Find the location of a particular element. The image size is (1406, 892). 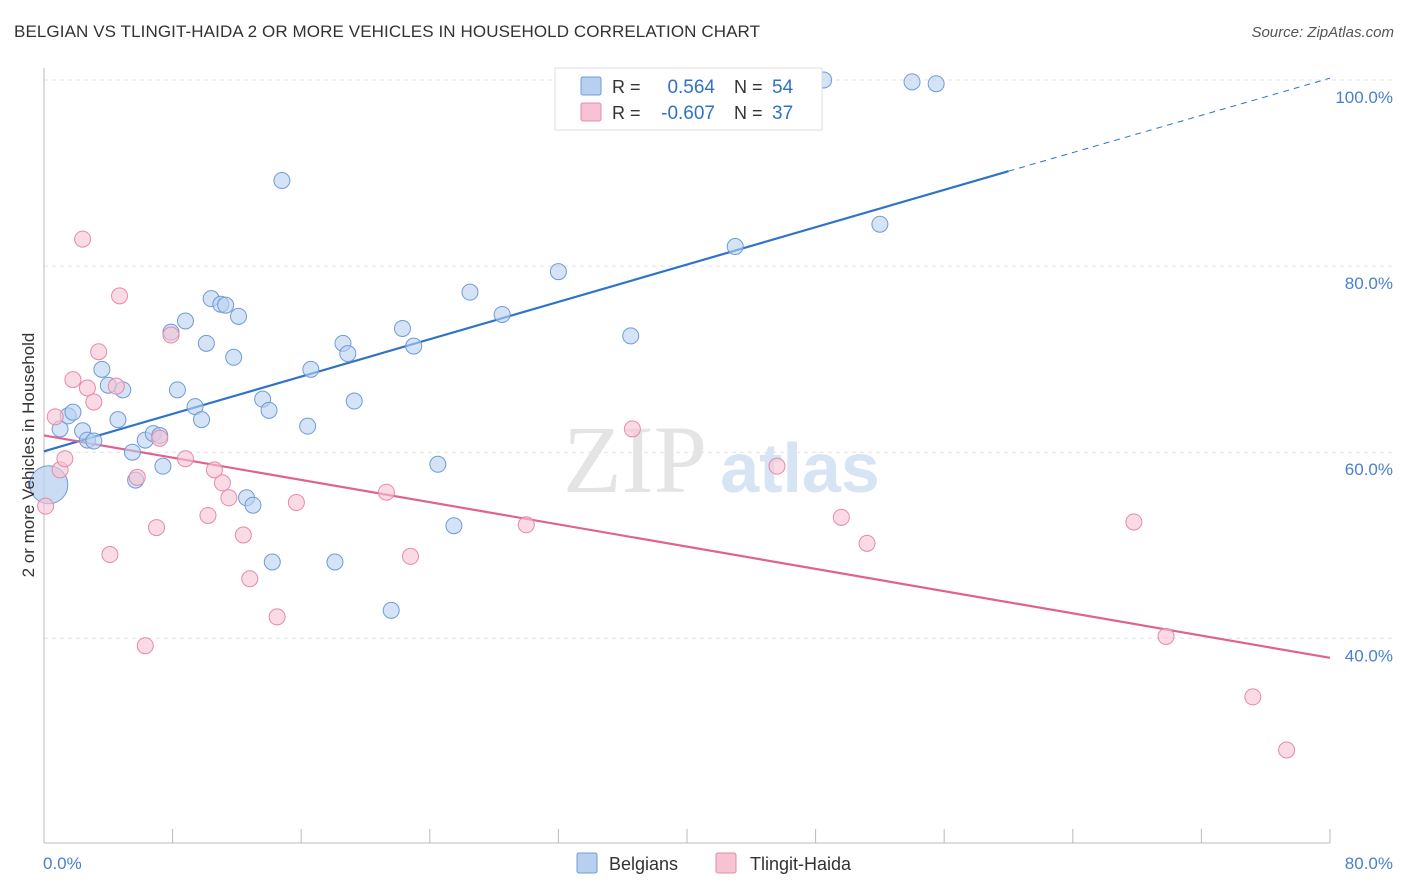

legend-n-value-tlingit: 37 is located at coordinates (782, 113).